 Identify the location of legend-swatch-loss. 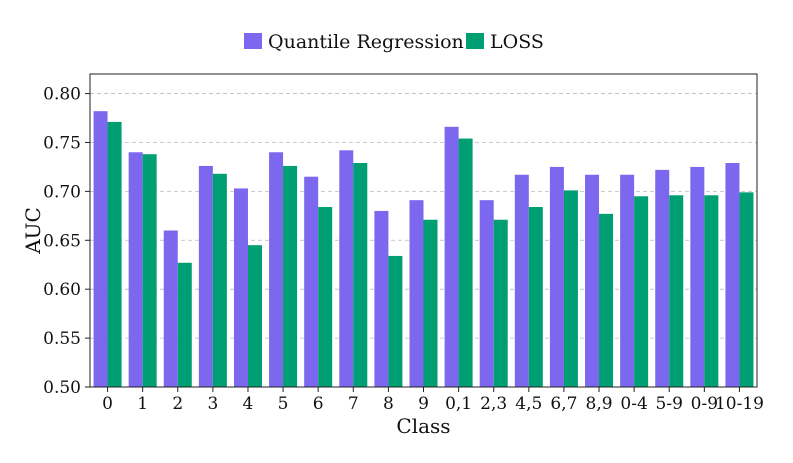
(475, 41).